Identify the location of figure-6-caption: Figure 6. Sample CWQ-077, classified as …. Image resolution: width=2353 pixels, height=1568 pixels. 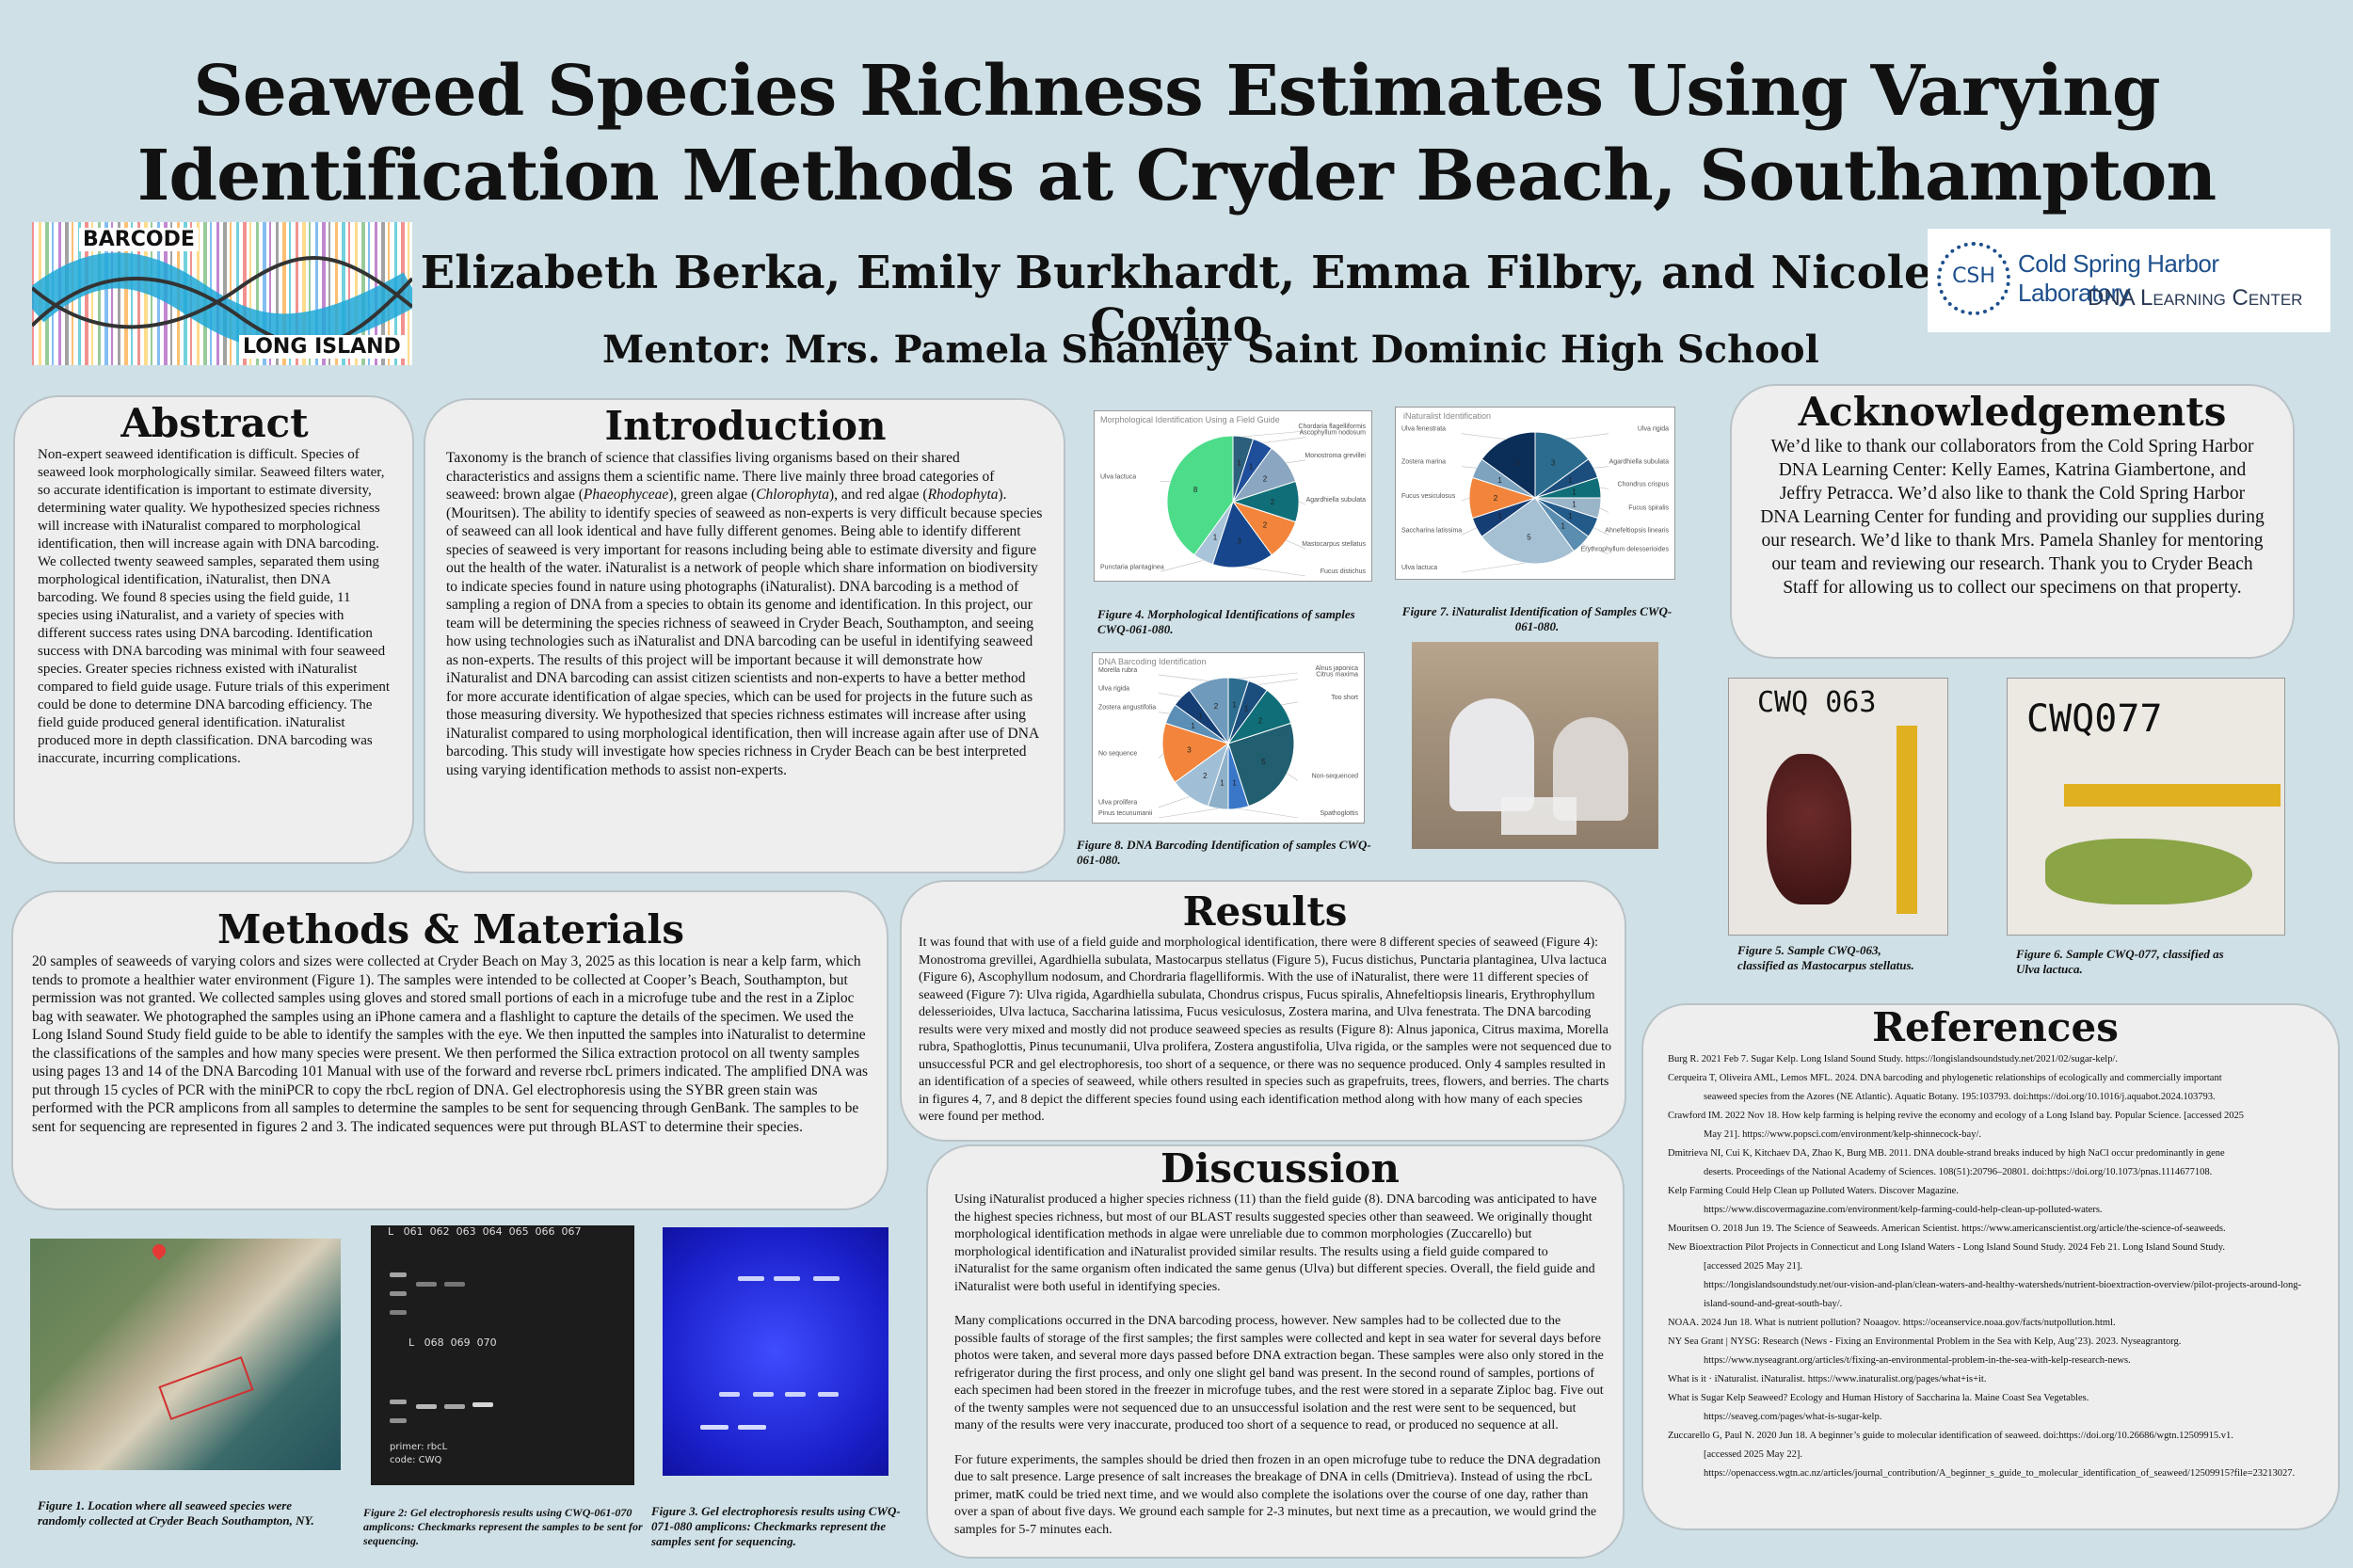
(2120, 961).